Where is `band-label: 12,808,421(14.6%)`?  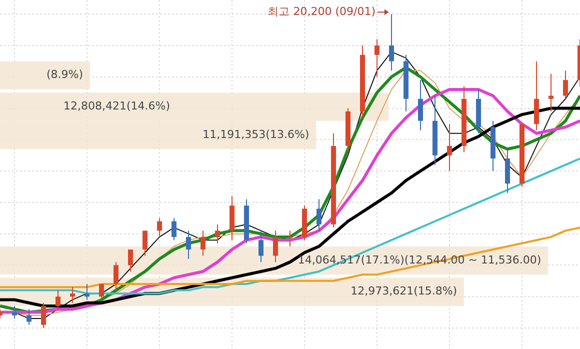 band-label: 12,808,421(14.6%) is located at coordinates (116, 106).